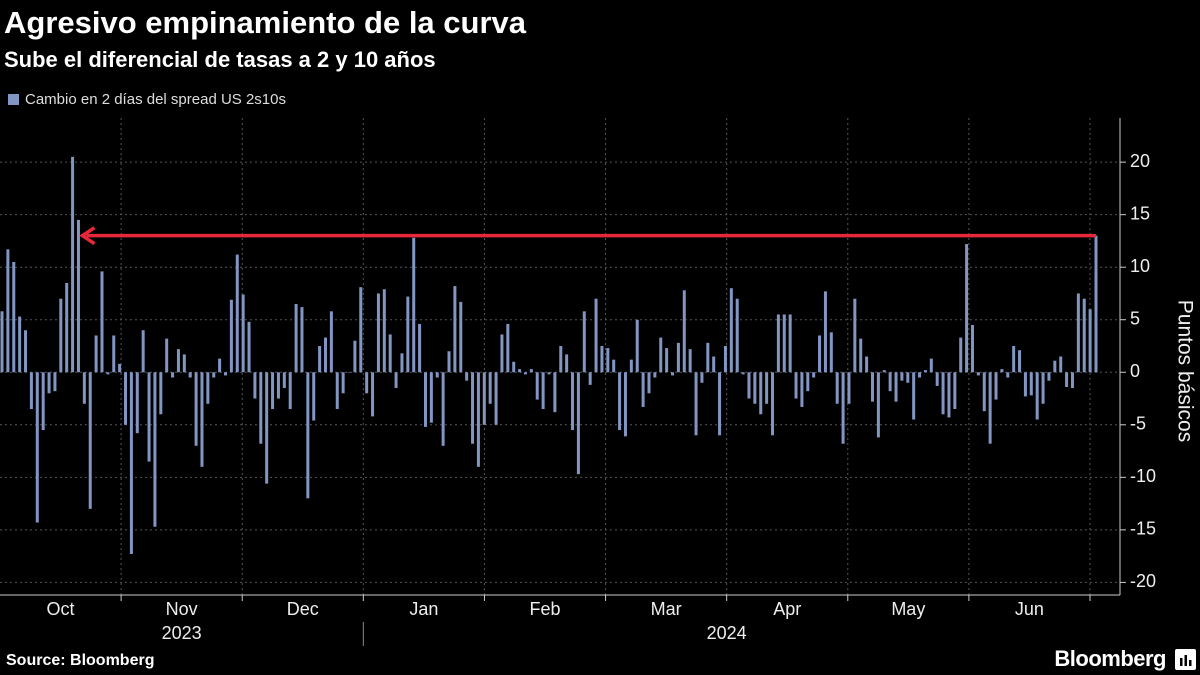  I want to click on y-tick-label: 20, so click(1140, 161).